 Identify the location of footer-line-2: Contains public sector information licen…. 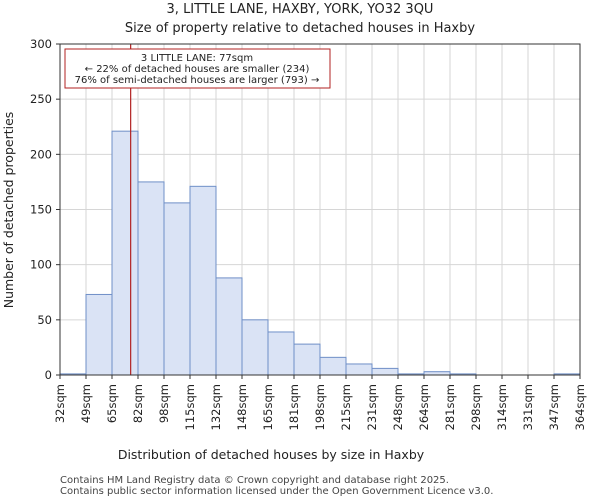
(276, 491).